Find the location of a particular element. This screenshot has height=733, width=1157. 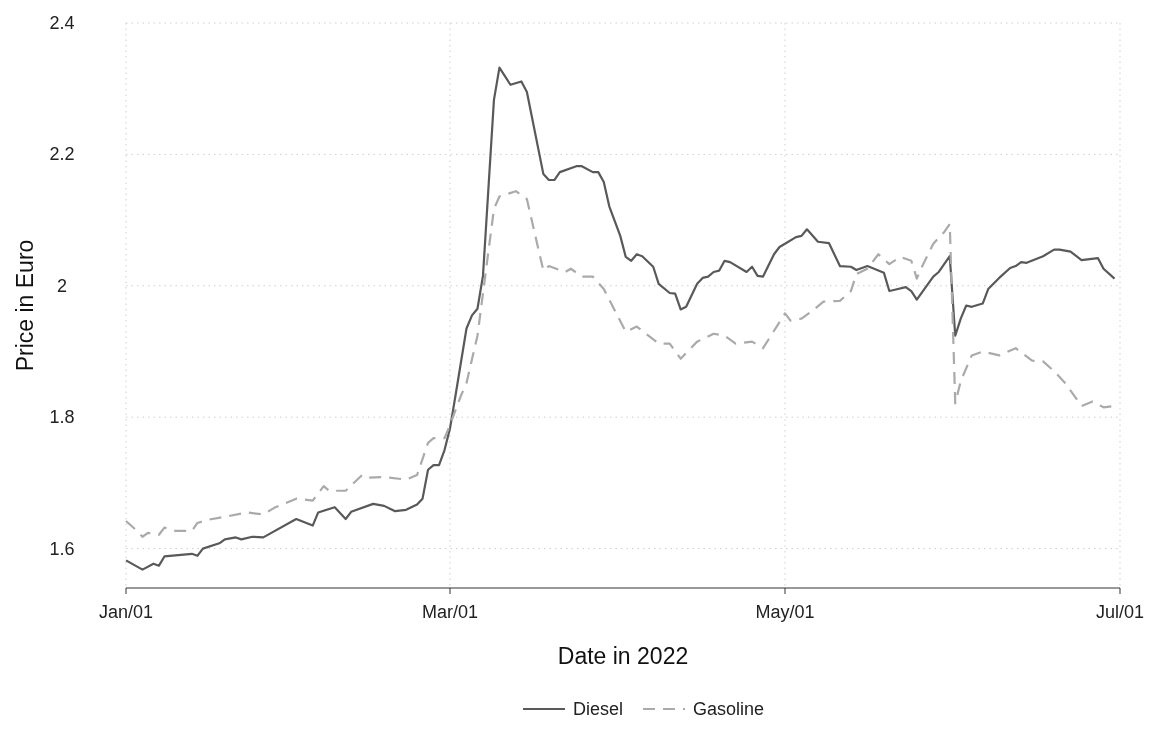

y-tick-label: 2.2 is located at coordinates (62, 154).